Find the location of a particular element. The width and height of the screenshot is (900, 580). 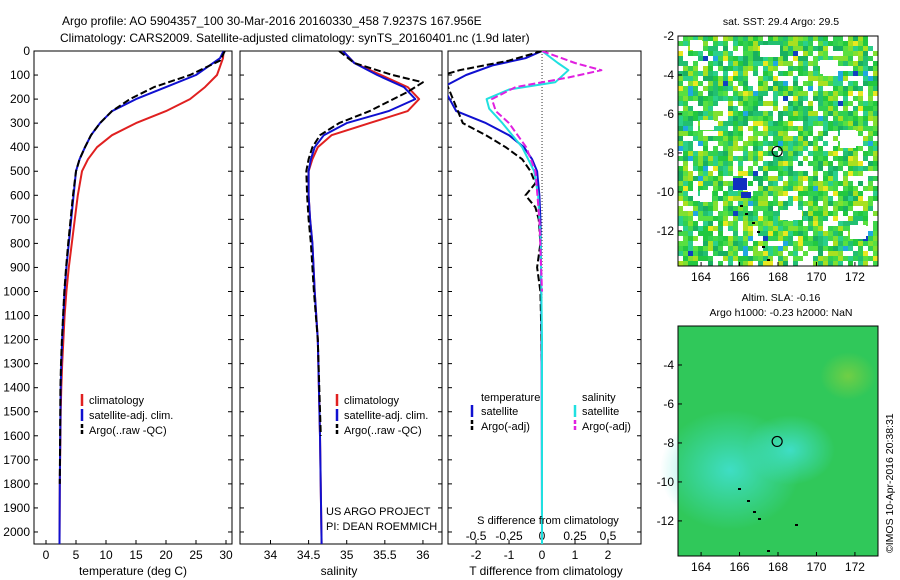

t-difference-x-label: T difference from climatology is located at coordinates (546, 571).